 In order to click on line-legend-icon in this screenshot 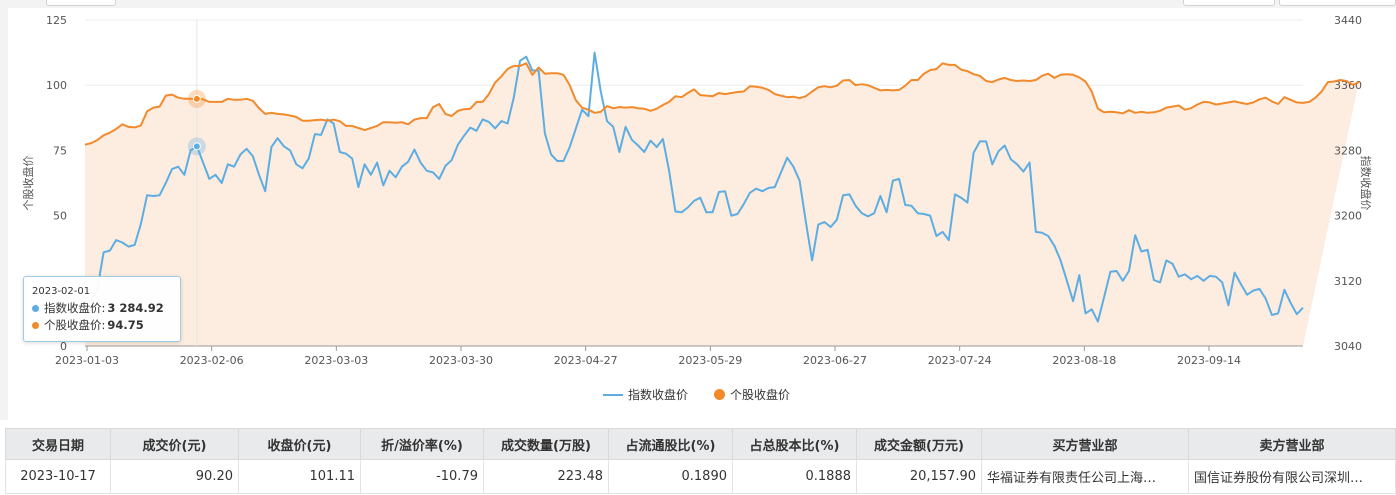, I will do `click(613, 394)`.